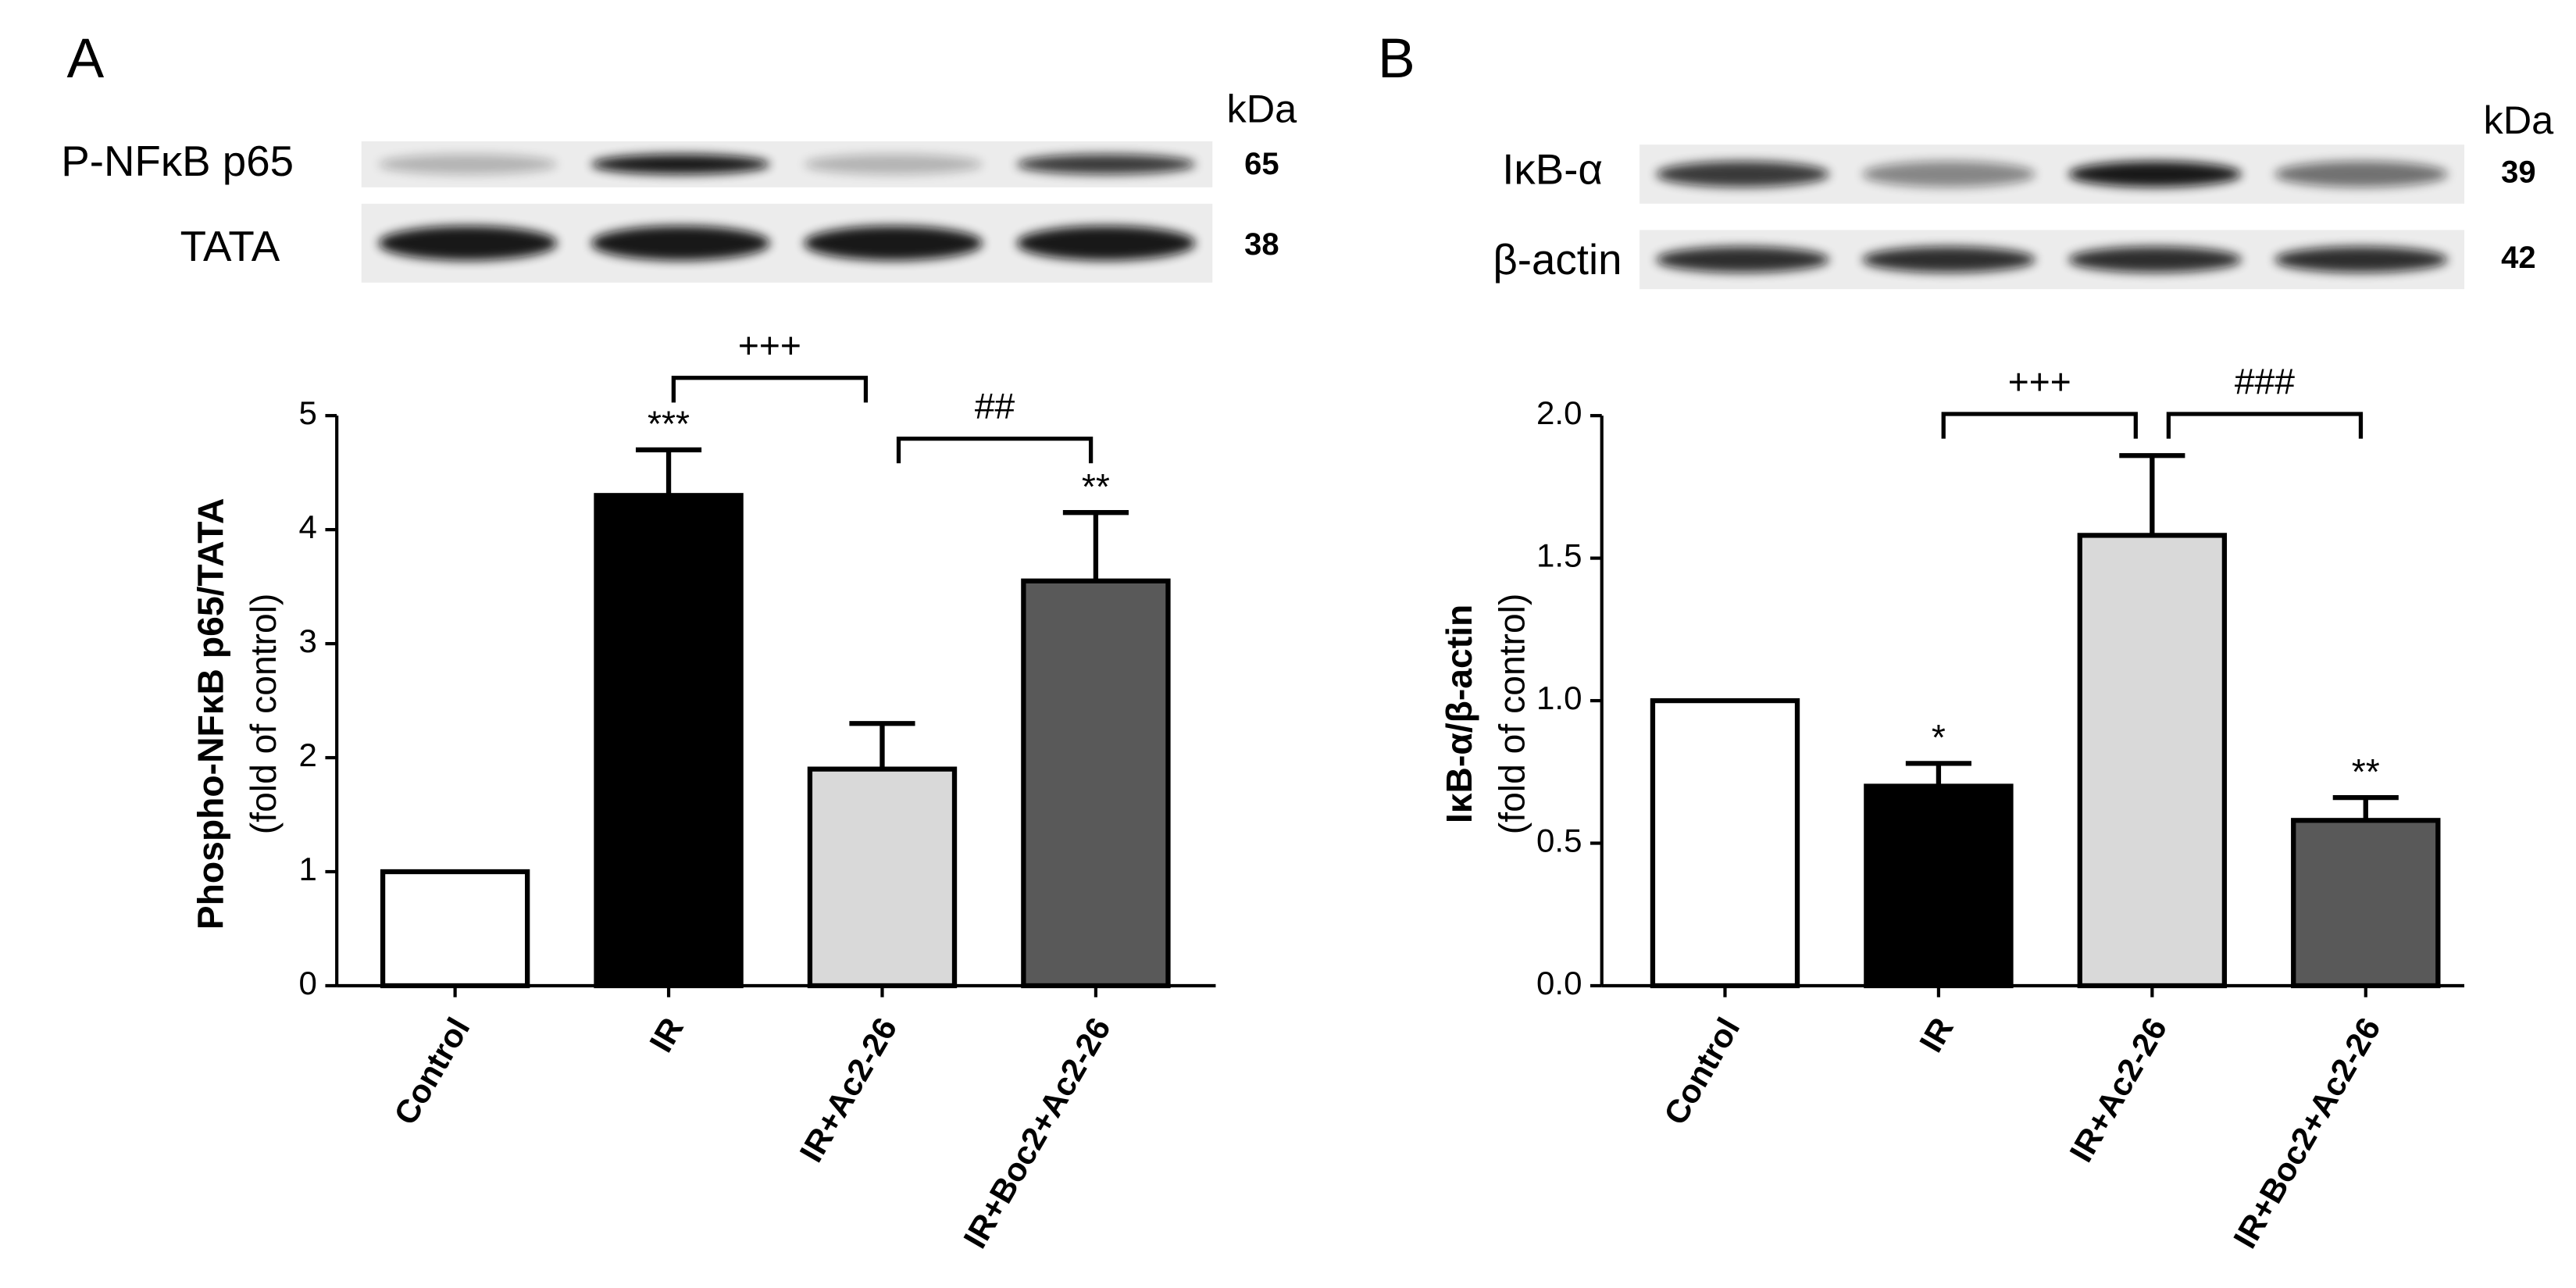  Describe the element at coordinates (2265, 381) in the screenshot. I see `comparison-label: ###` at that location.